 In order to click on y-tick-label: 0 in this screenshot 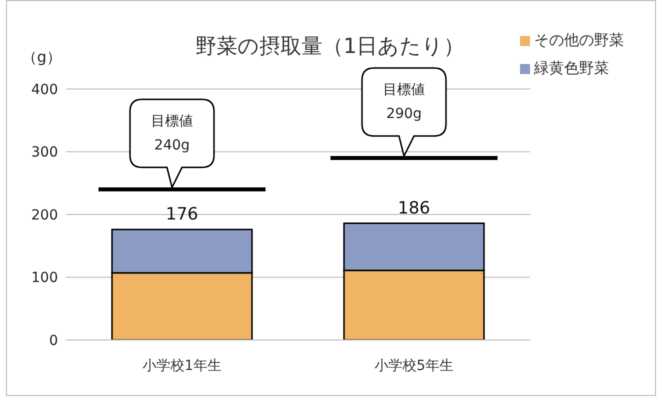, I will do `click(53, 340)`.